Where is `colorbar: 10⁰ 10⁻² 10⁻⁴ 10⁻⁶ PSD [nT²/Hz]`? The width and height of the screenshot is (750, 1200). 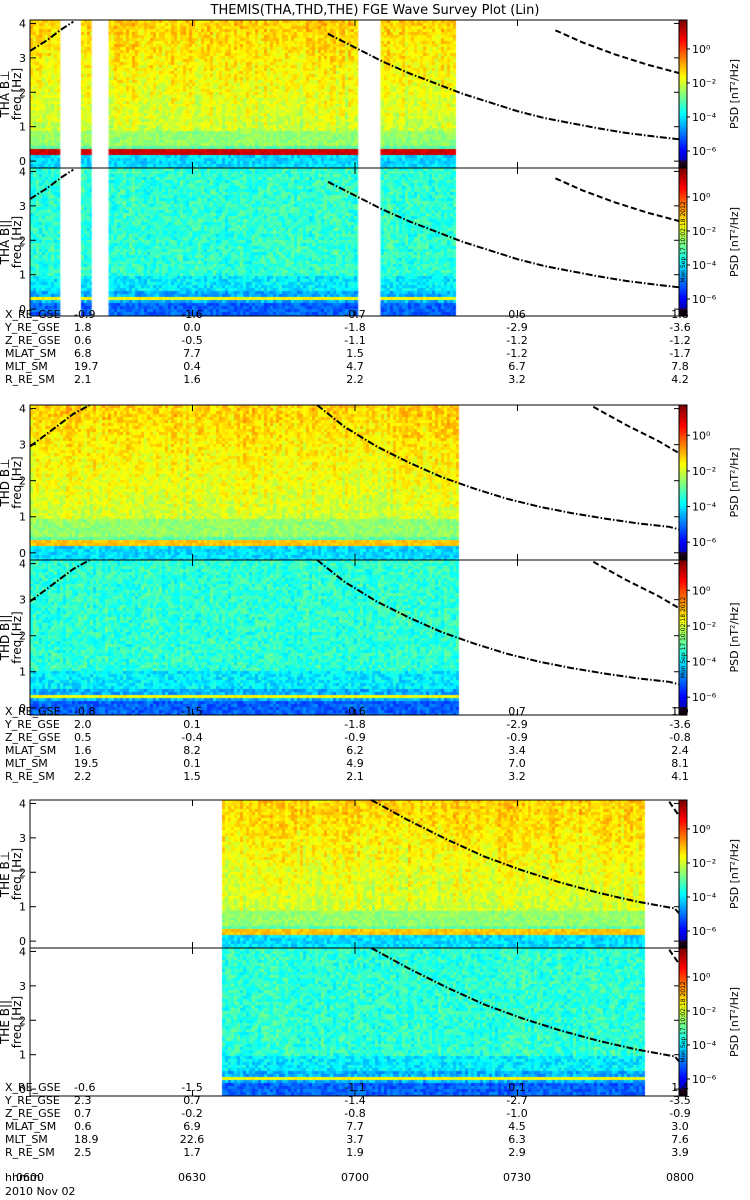
colorbar: 10⁰ 10⁻² 10⁻⁴ 10⁻⁶ PSD [nT²/Hz] is located at coordinates (709, 874).